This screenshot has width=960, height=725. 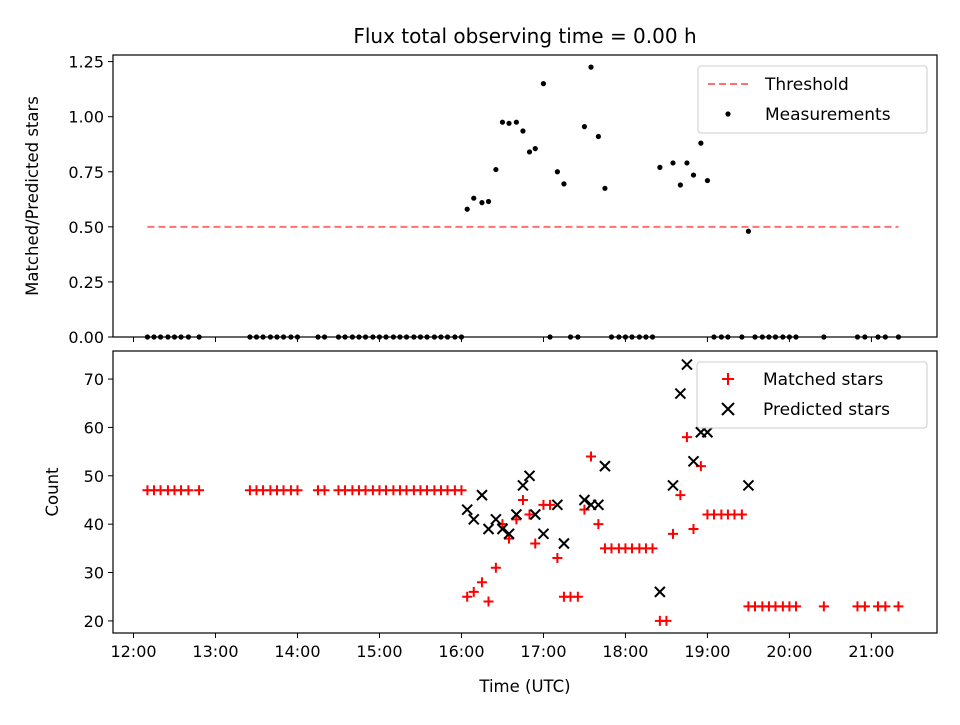 What do you see at coordinates (133, 651) in the screenshot?
I see `x-tick-label: 12:00` at bounding box center [133, 651].